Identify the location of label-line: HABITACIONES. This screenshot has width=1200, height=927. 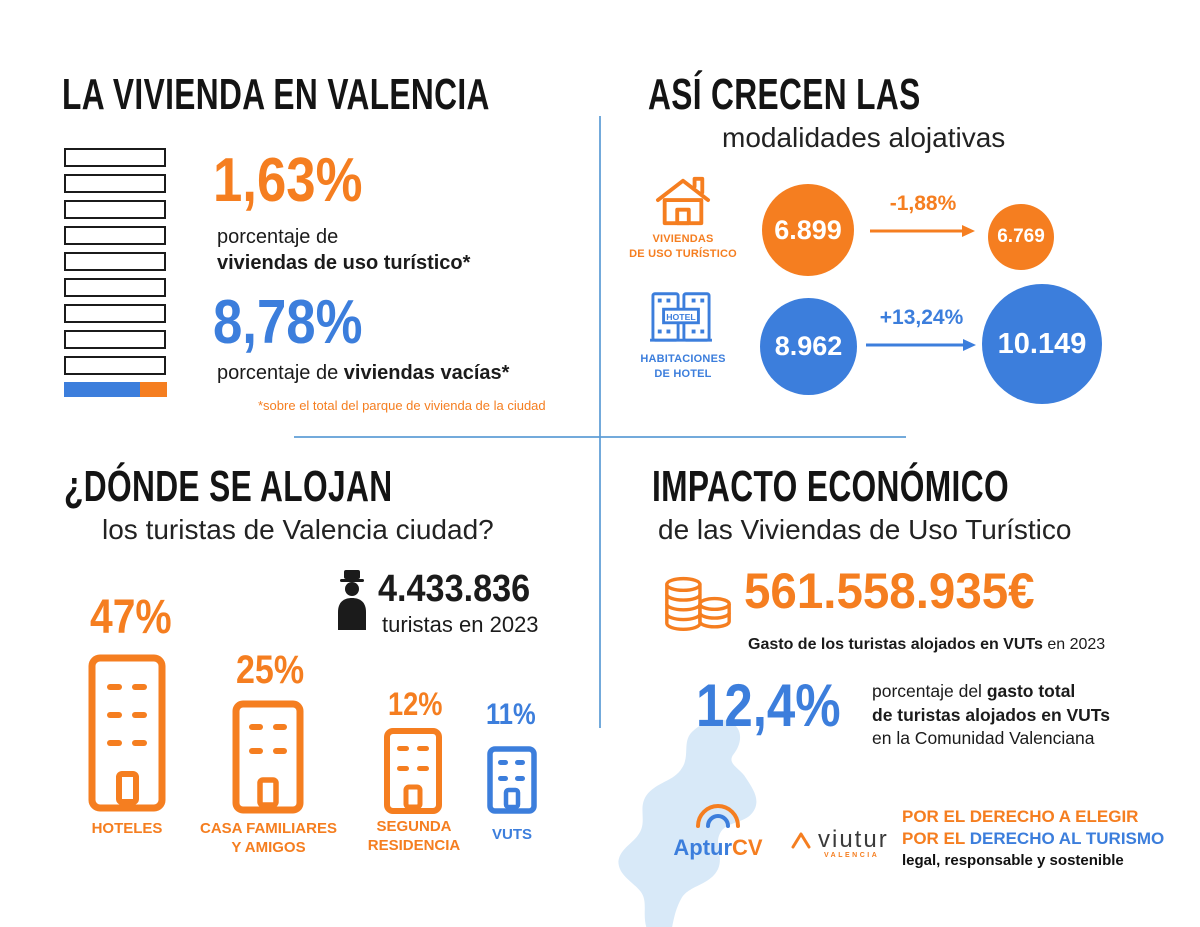
(683, 359).